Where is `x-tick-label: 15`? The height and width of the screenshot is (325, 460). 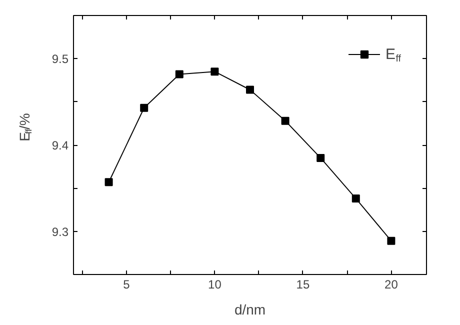 x-tick-label: 15 is located at coordinates (303, 285).